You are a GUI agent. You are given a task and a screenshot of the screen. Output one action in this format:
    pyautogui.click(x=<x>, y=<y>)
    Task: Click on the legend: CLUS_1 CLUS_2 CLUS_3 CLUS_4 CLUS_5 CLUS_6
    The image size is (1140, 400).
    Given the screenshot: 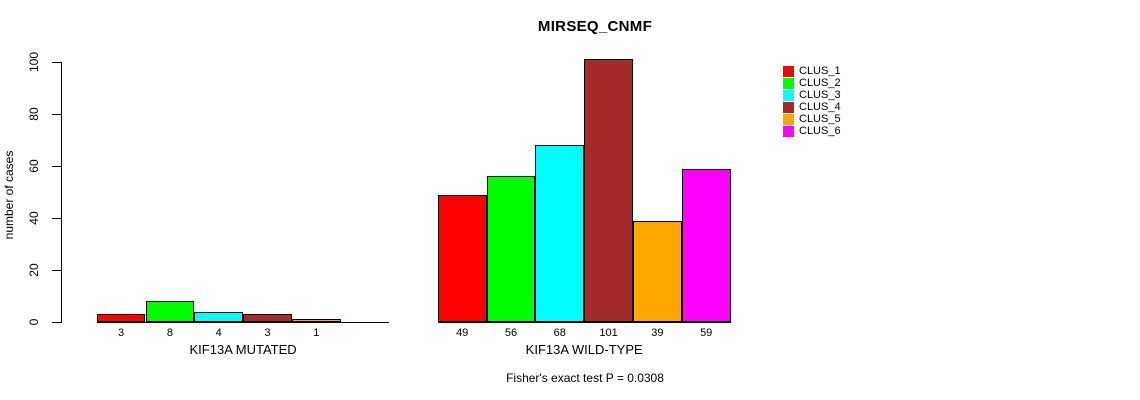 What is the action you would take?
    pyautogui.click(x=812, y=101)
    